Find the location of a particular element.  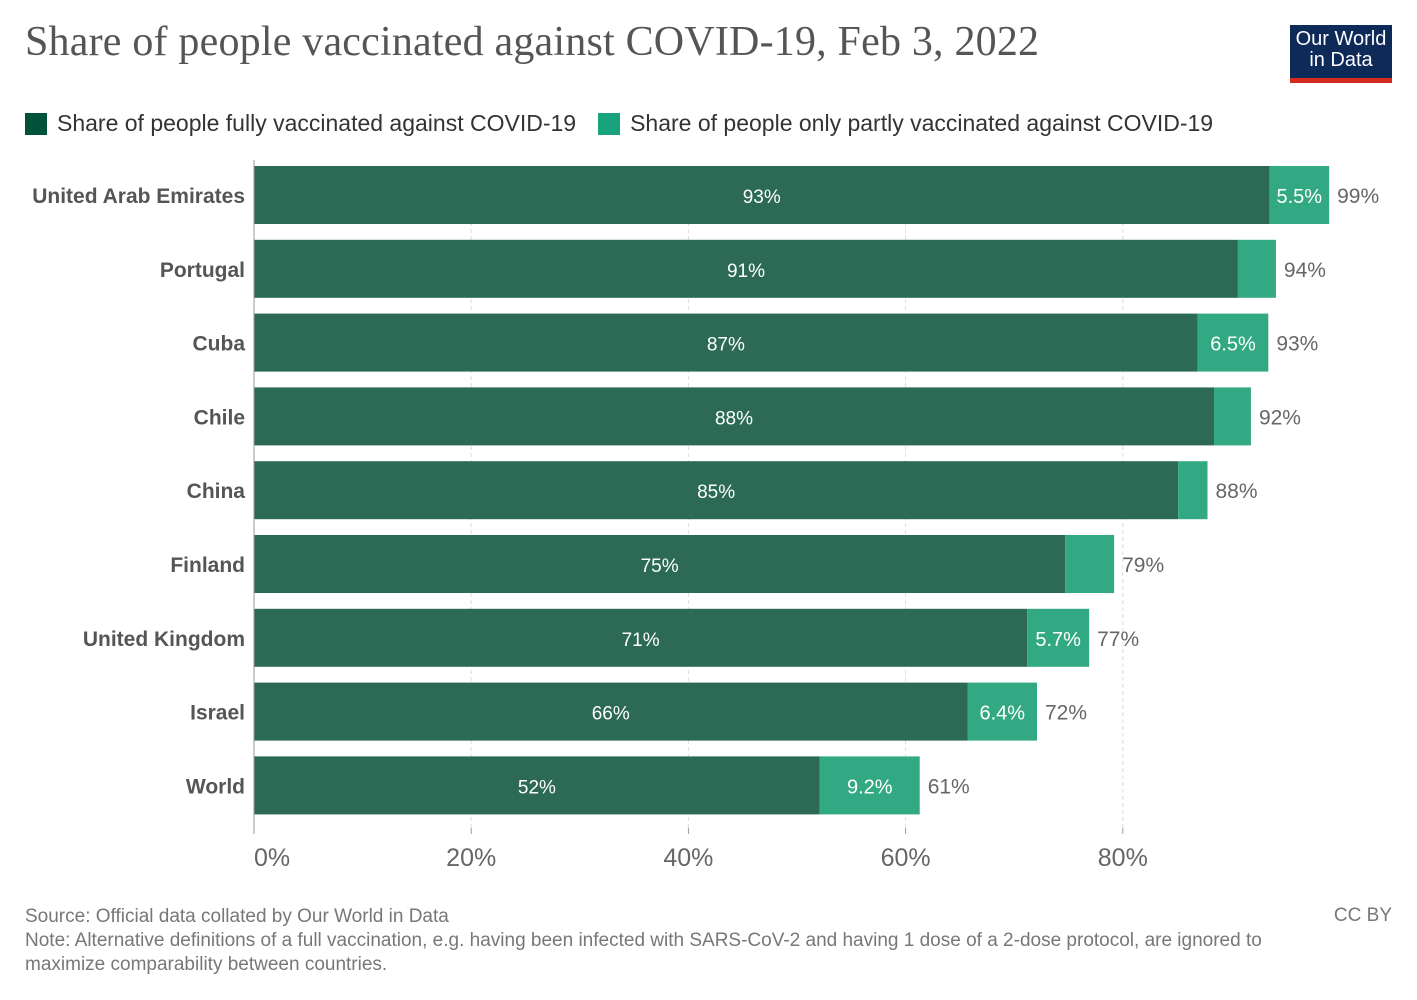

category-label: United Arab Emirates is located at coordinates (138, 196).